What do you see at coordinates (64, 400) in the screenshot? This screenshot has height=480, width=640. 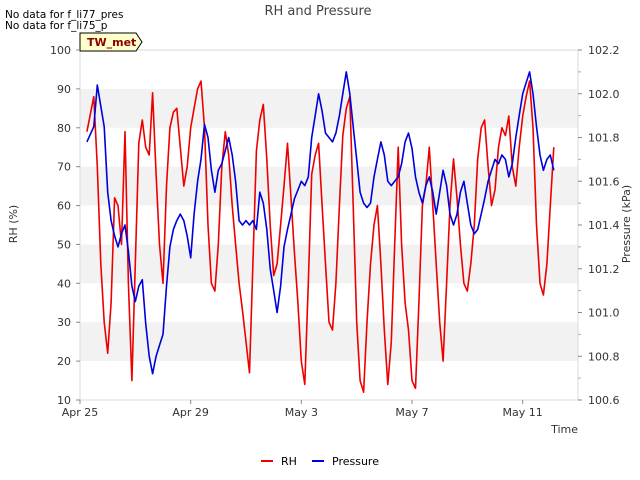 I see `y-left-tick-label: 10` at bounding box center [64, 400].